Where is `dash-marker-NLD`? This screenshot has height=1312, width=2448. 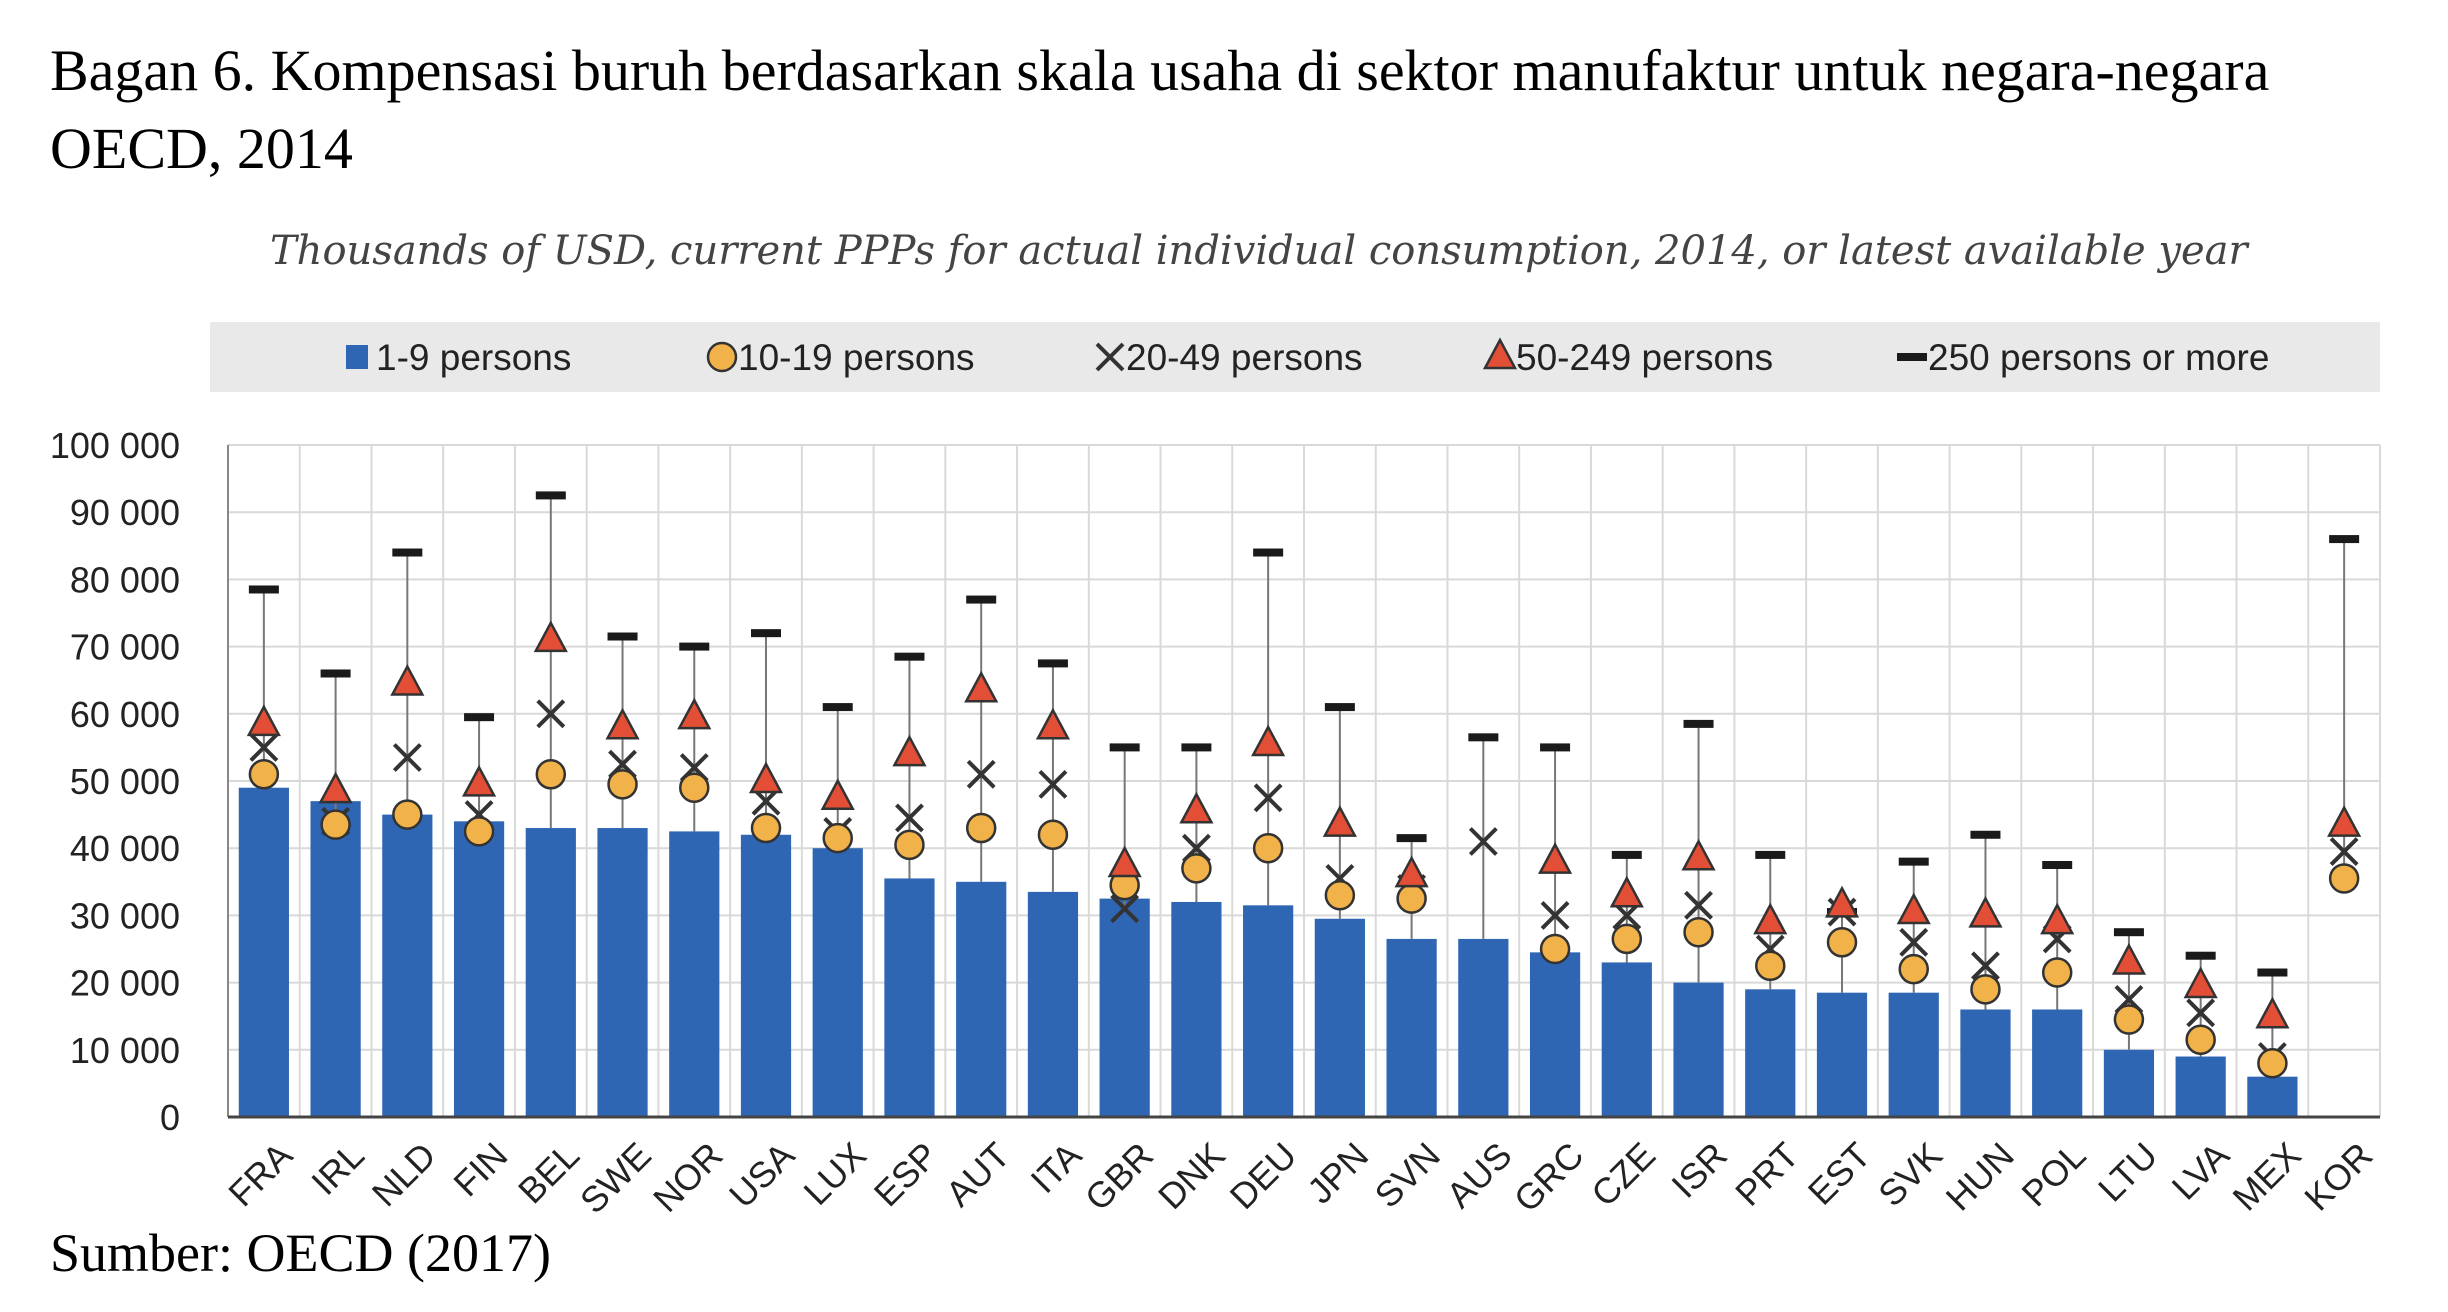 dash-marker-NLD is located at coordinates (407, 552).